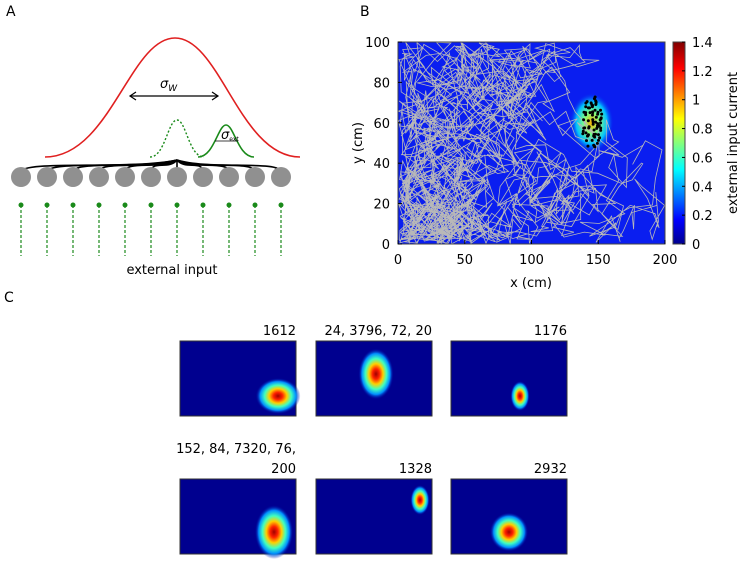  What do you see at coordinates (377, 43) in the screenshot?
I see `y-tick-label: 100` at bounding box center [377, 43].